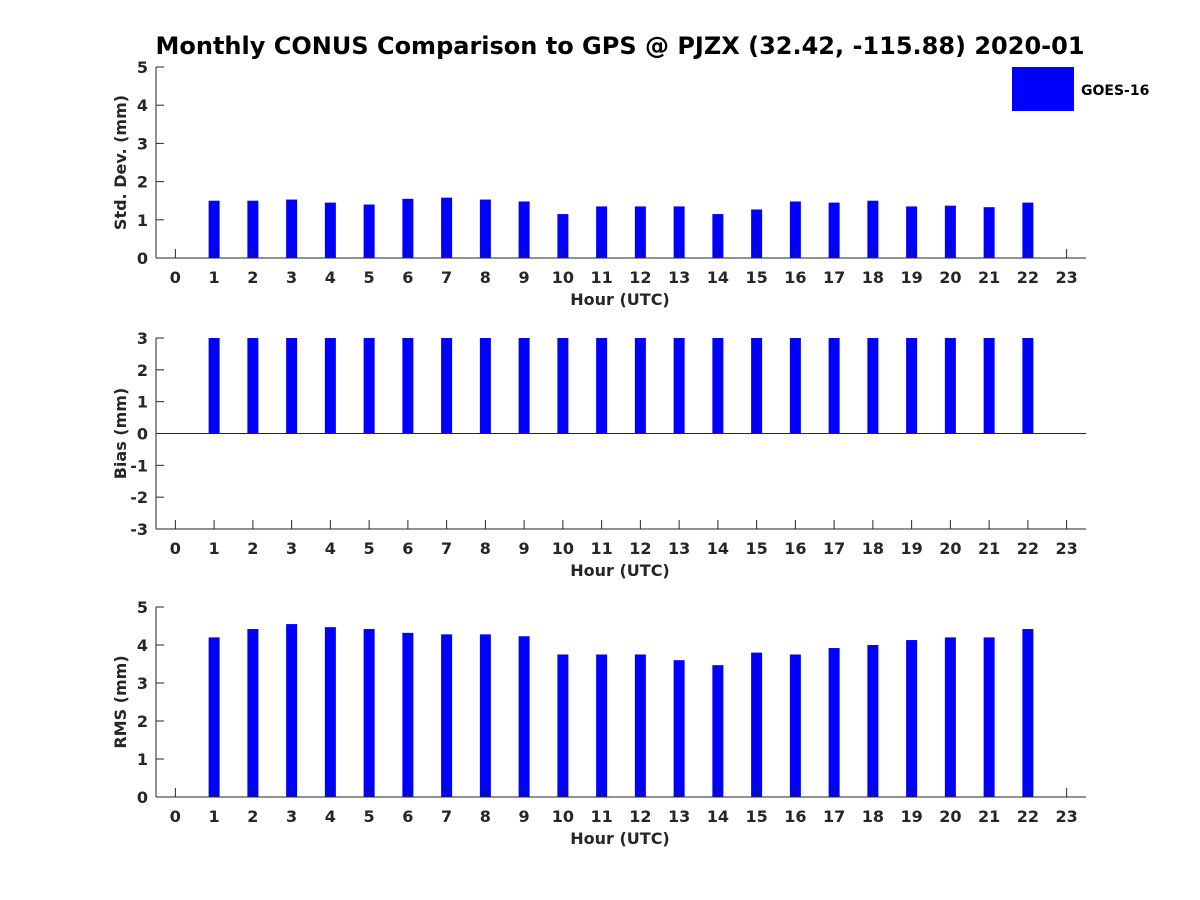  What do you see at coordinates (1066, 277) in the screenshot?
I see `x-tick-label: 23` at bounding box center [1066, 277].